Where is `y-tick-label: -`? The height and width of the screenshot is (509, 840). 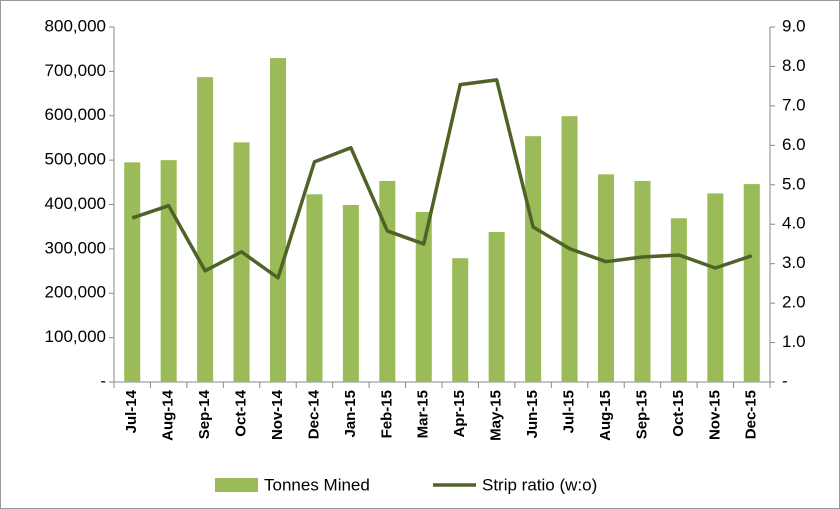 y-tick-label: - is located at coordinates (103, 380).